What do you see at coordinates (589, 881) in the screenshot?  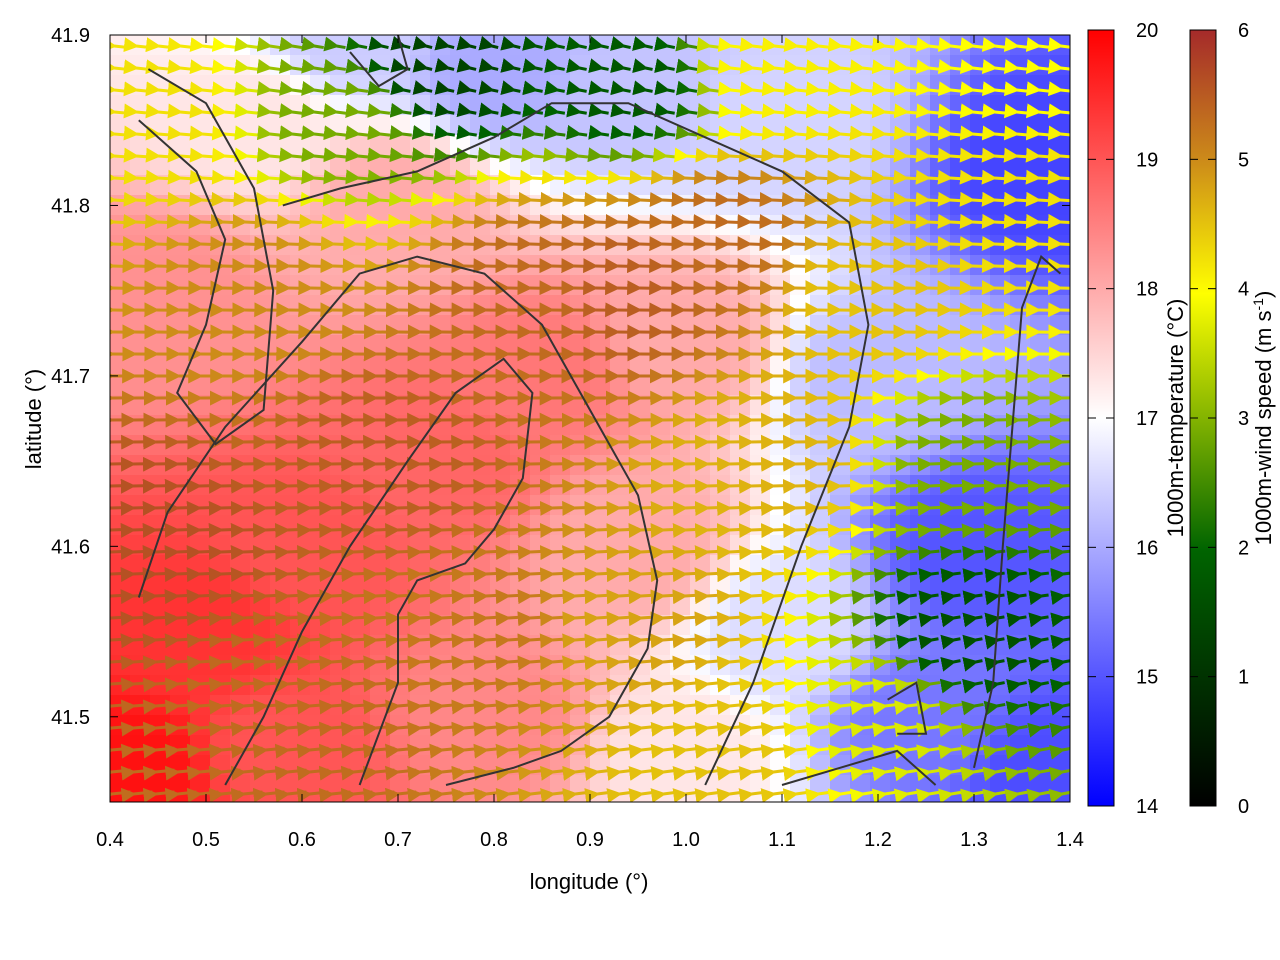 I see `x-axis-label: longitude (°)` at bounding box center [589, 881].